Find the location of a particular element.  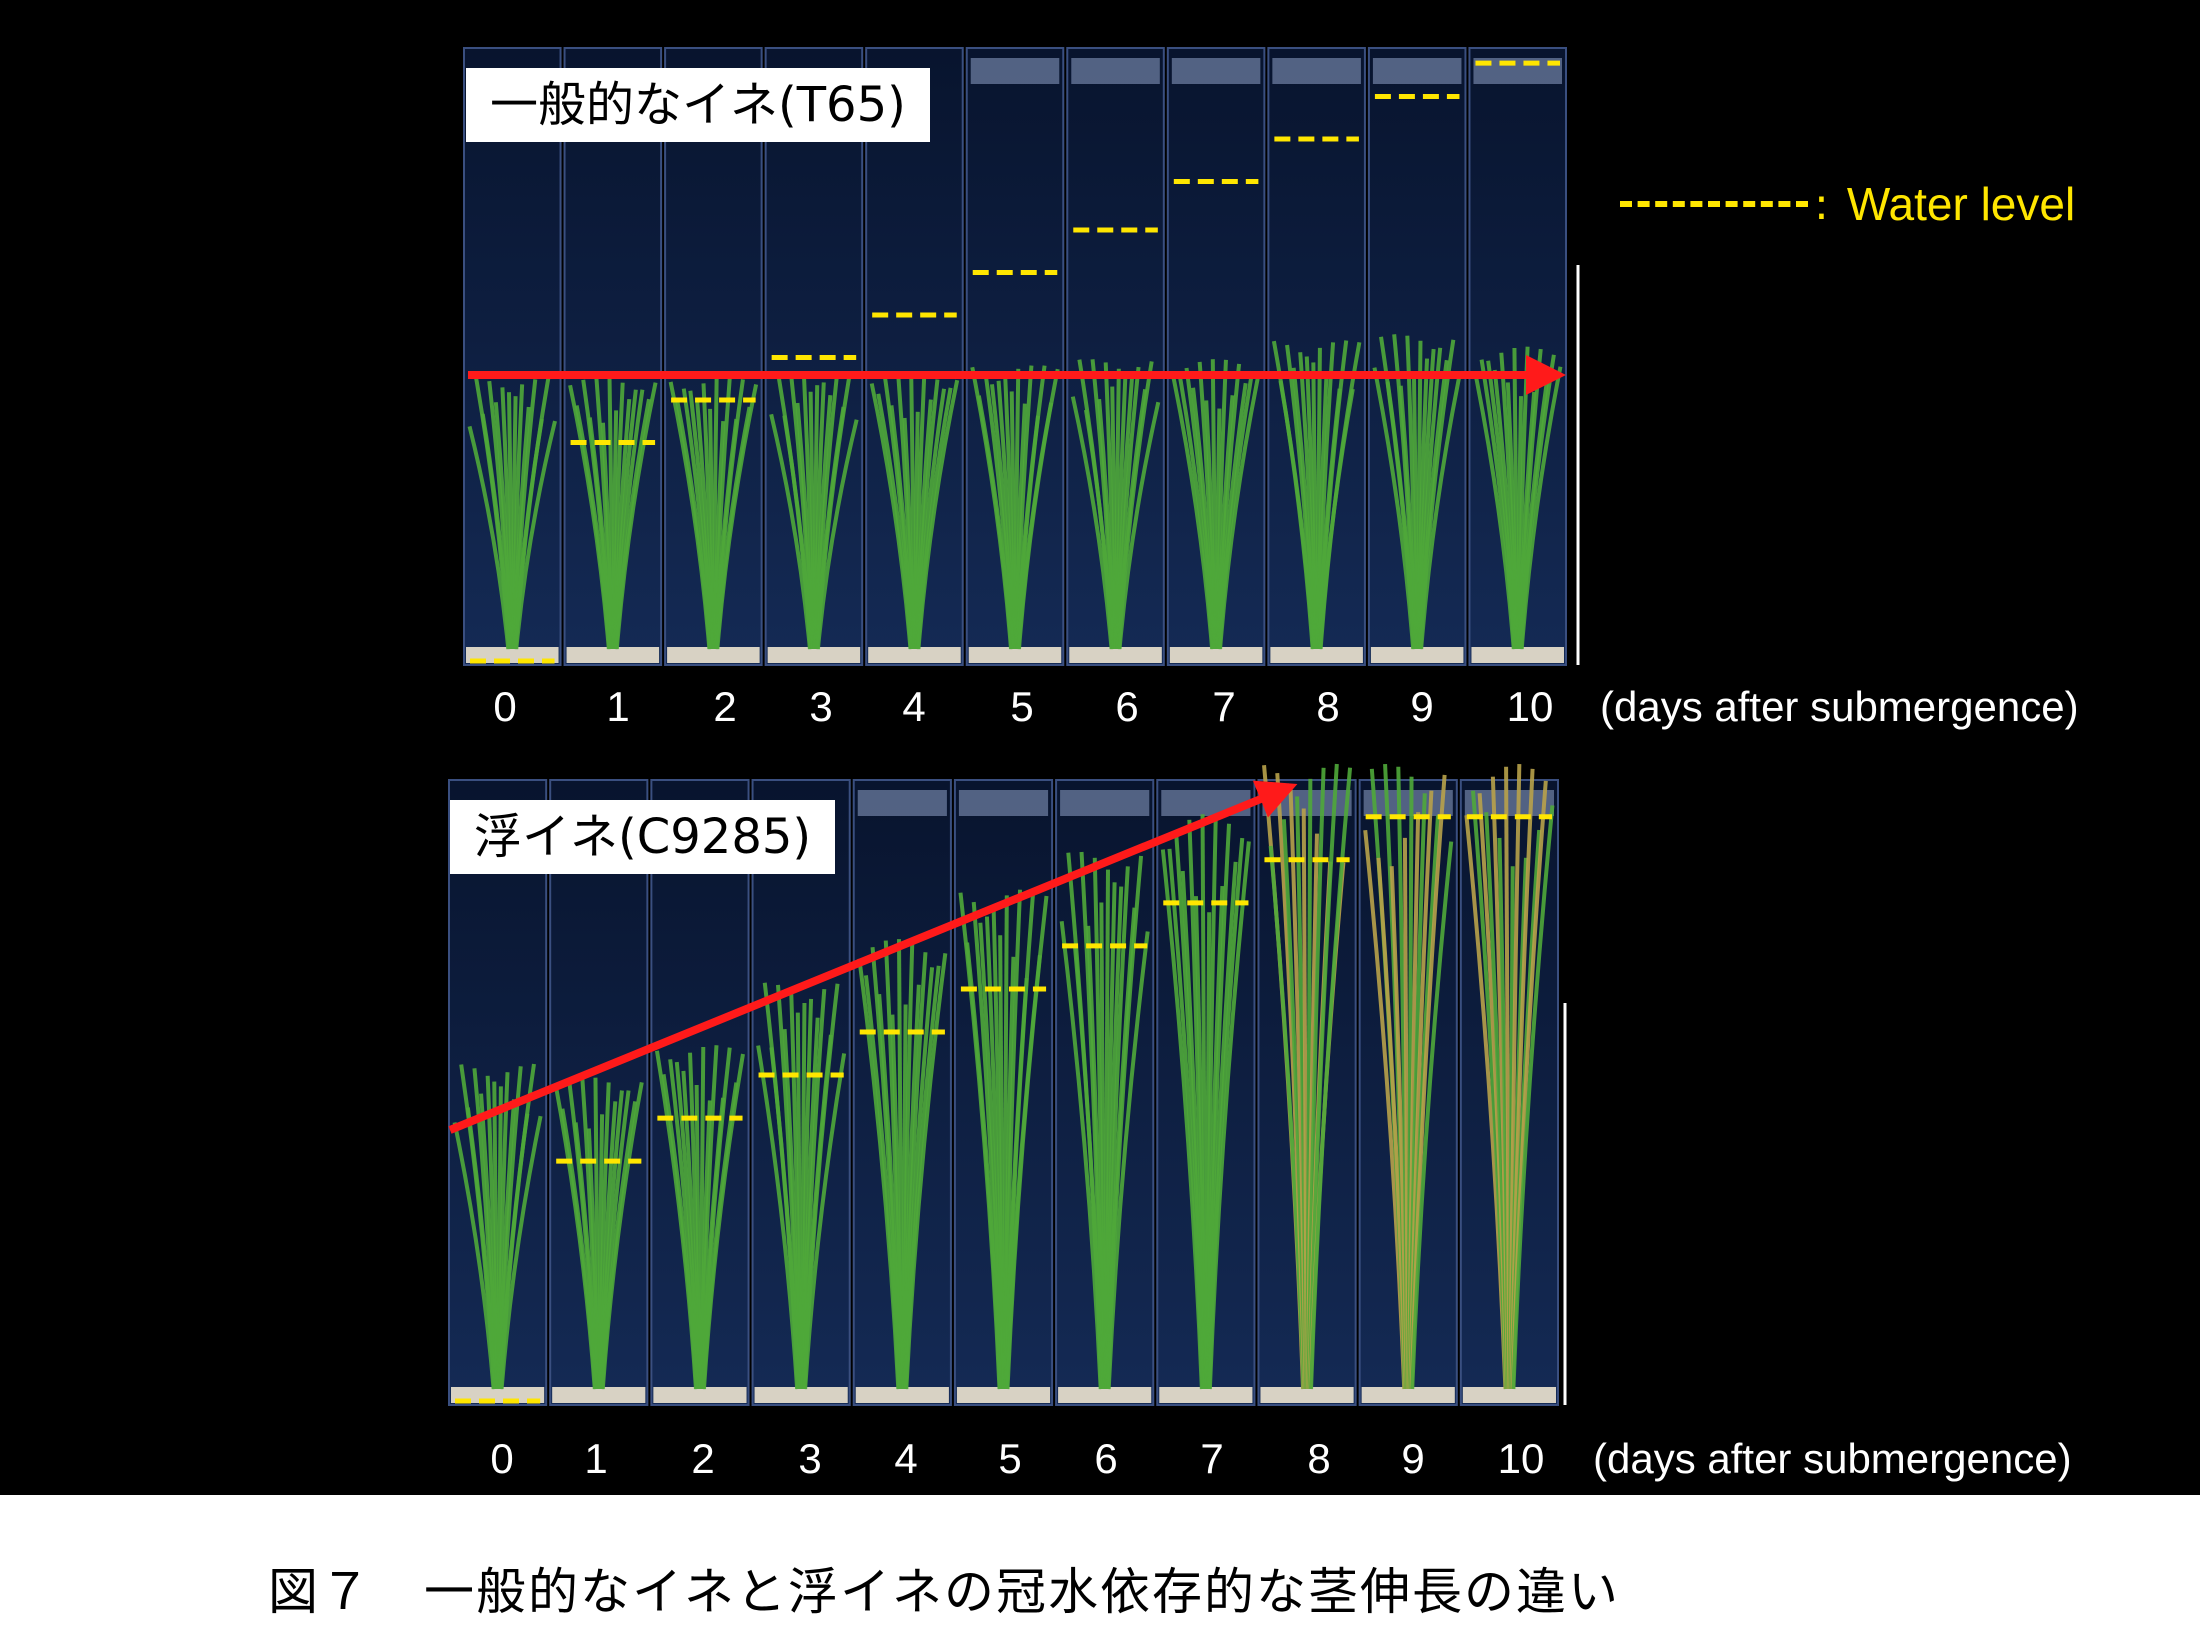

legend: : Water level is located at coordinates (1847, 204).